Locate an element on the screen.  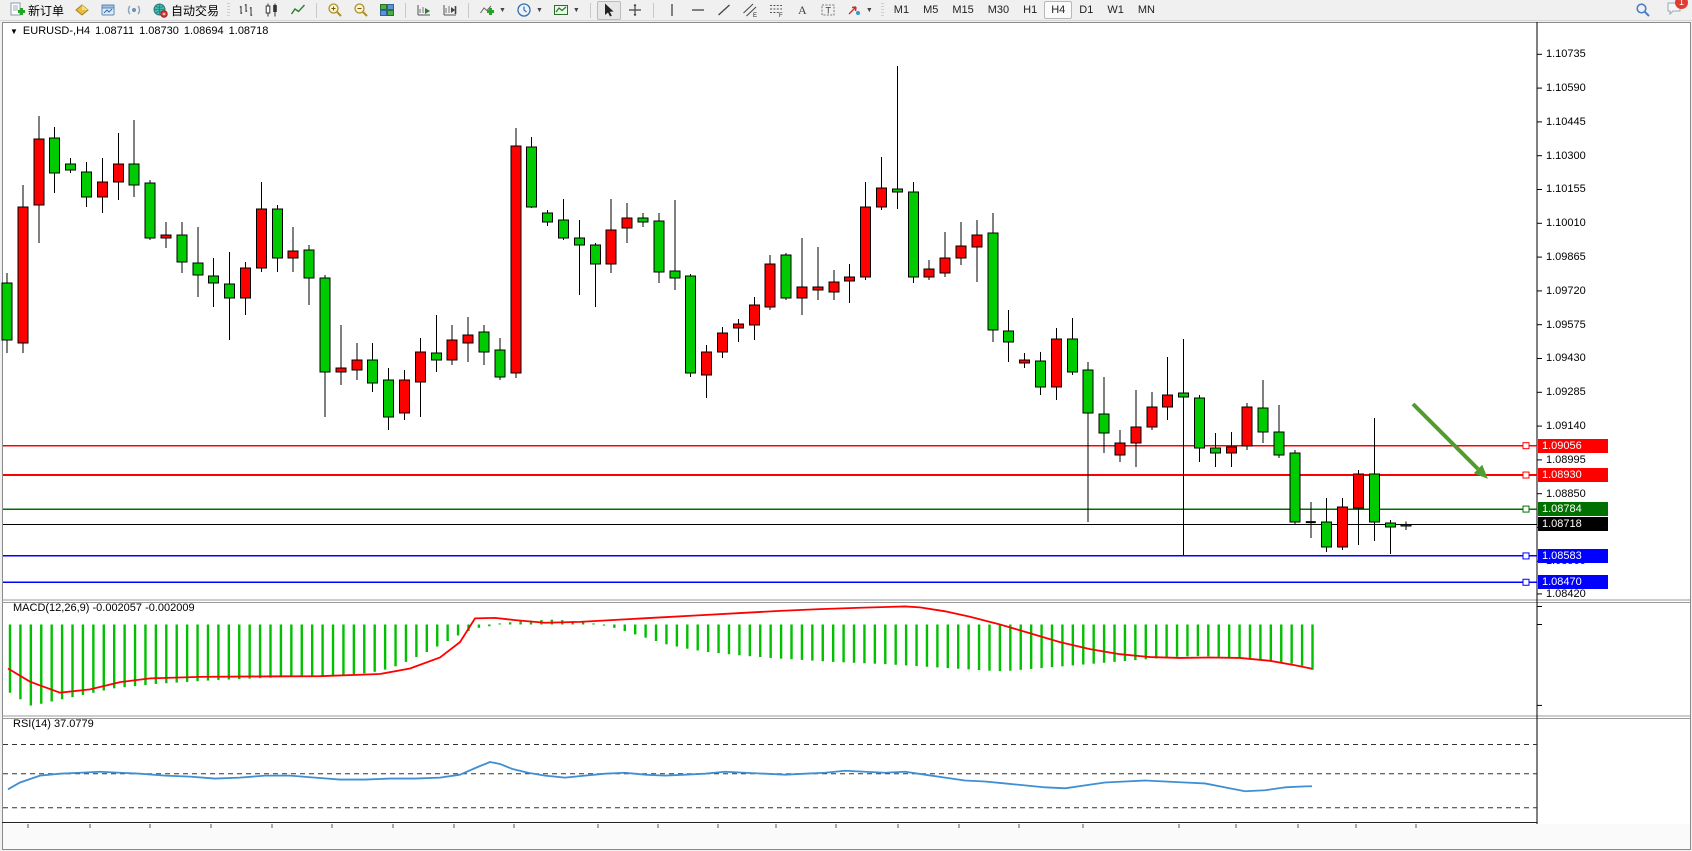
ohlc-high: 1.08730 is located at coordinates (159, 31).